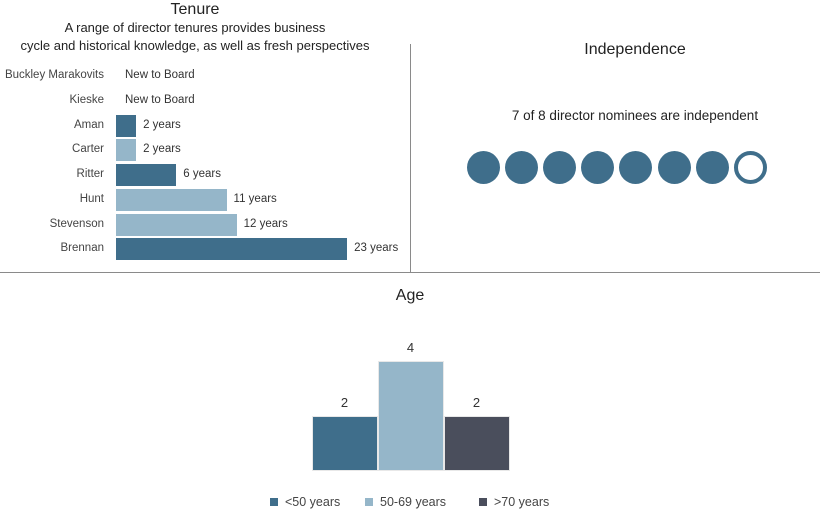 This screenshot has width=820, height=509. Describe the element at coordinates (410, 158) in the screenshot. I see `vertical-divider` at that location.